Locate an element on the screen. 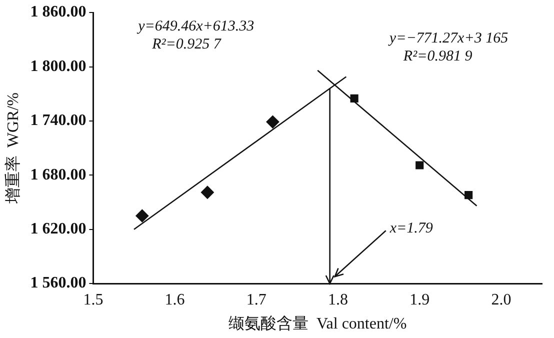  x-tick-label: 1.7 is located at coordinates (256, 299).